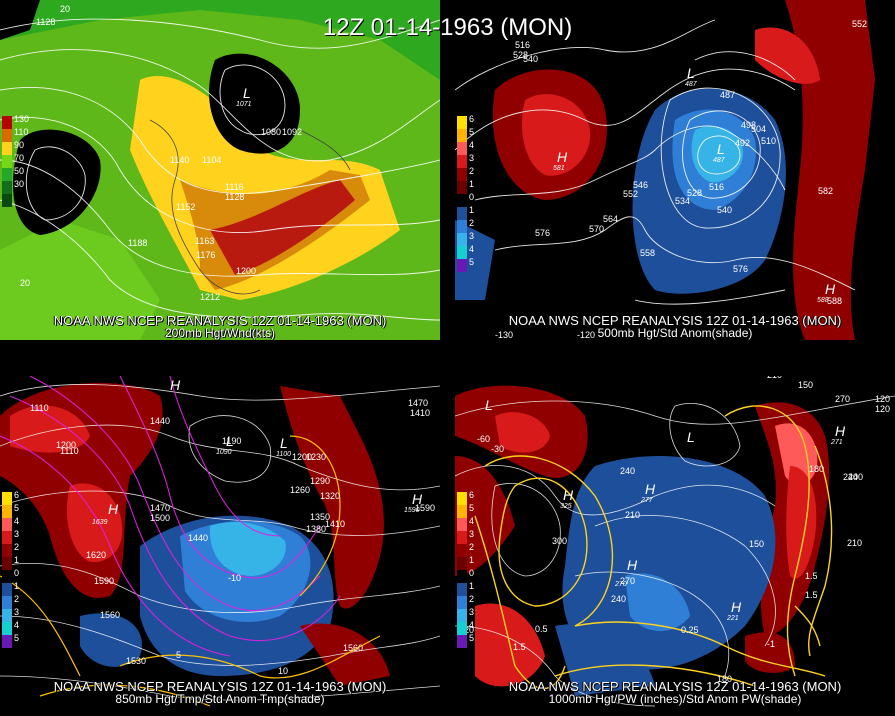  Describe the element at coordinates (412, 510) in the screenshot. I see `high-pressure-value: 1590` at that location.